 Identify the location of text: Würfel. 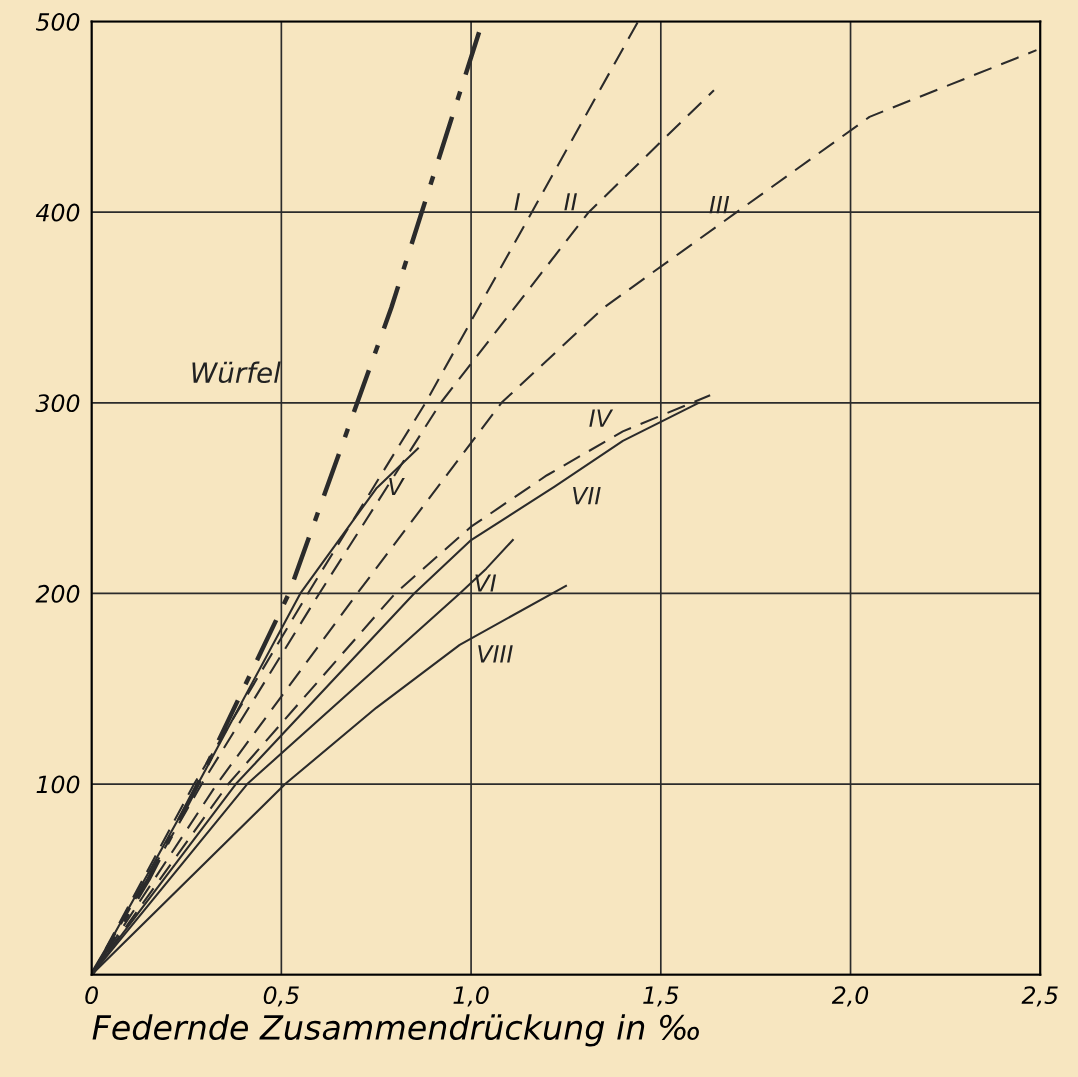
(236, 372).